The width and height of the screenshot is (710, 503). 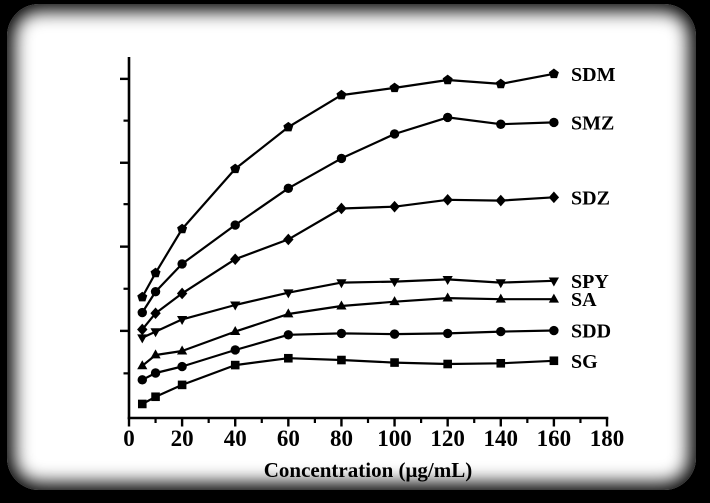 I want to click on series-SG: SG, so click(x=367, y=380).